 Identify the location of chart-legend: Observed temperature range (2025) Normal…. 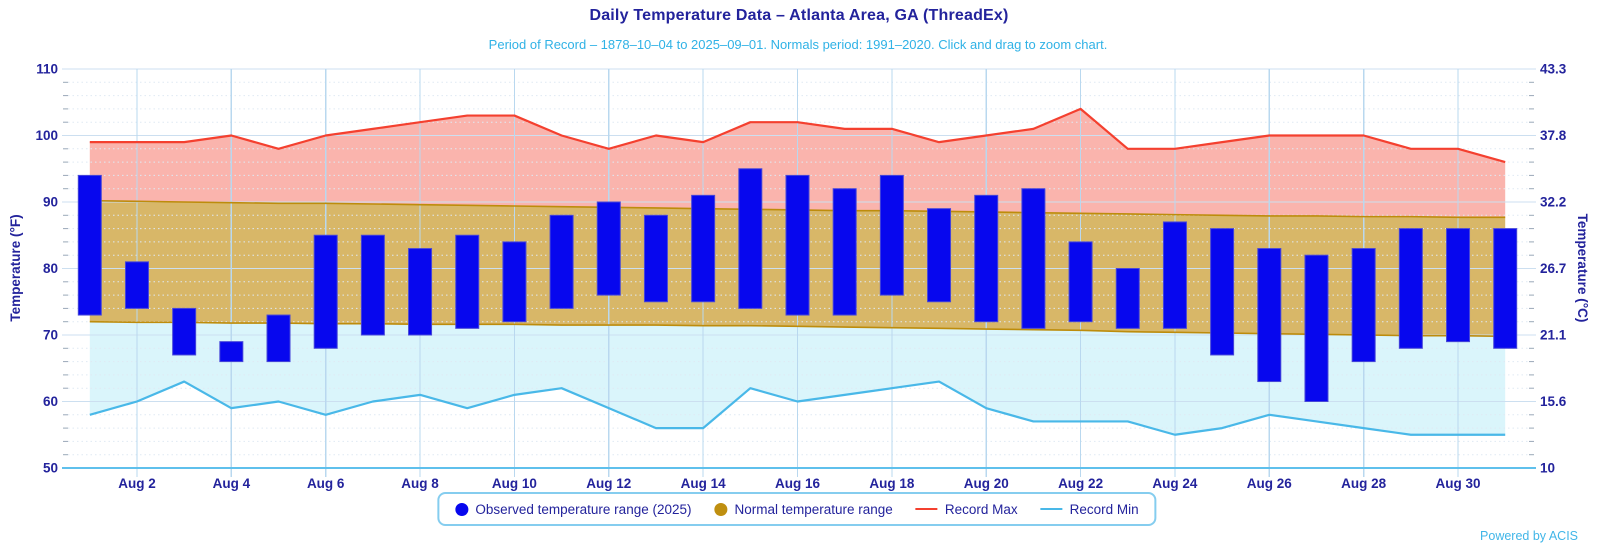
(797, 509).